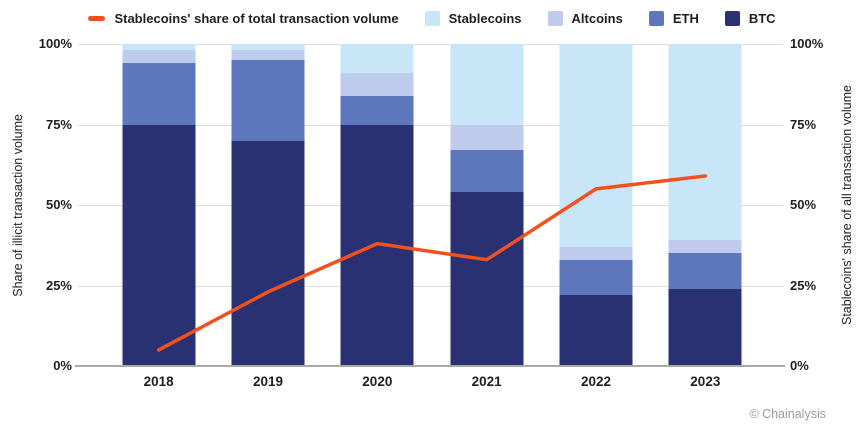 Image resolution: width=864 pixels, height=431 pixels. I want to click on swatch-icon-eth, so click(656, 18).